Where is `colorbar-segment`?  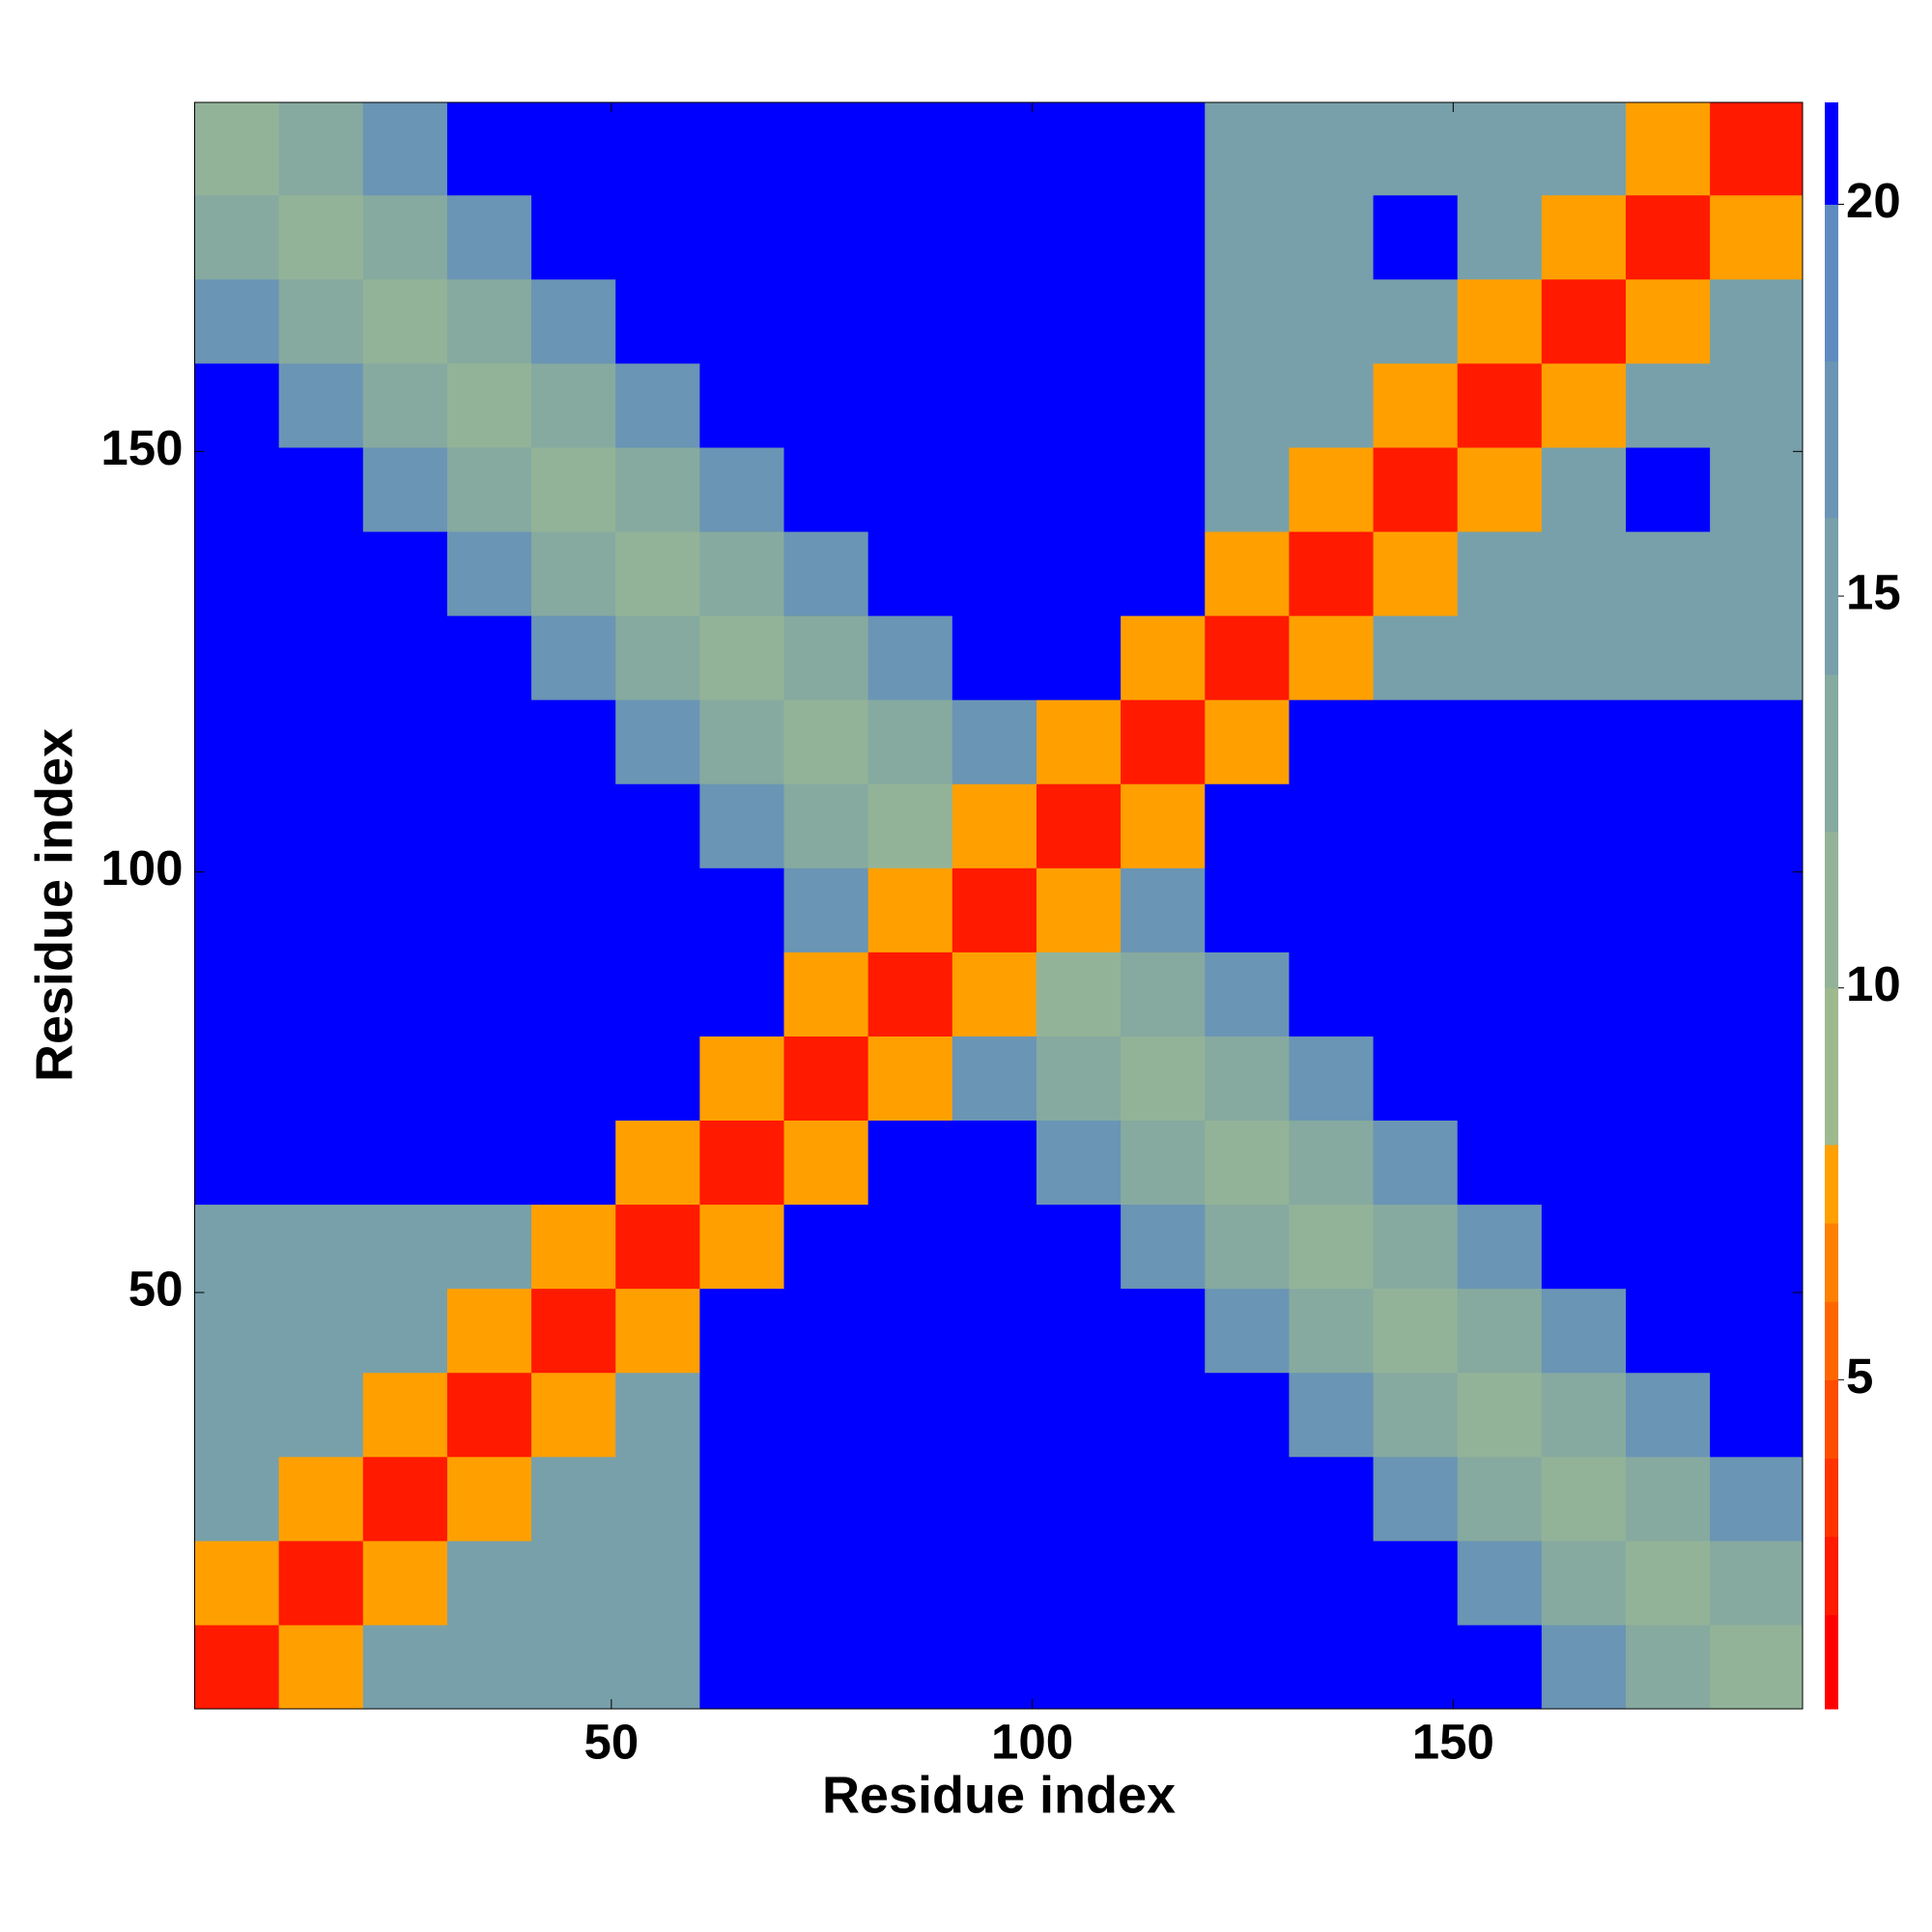 colorbar-segment is located at coordinates (1831, 1340).